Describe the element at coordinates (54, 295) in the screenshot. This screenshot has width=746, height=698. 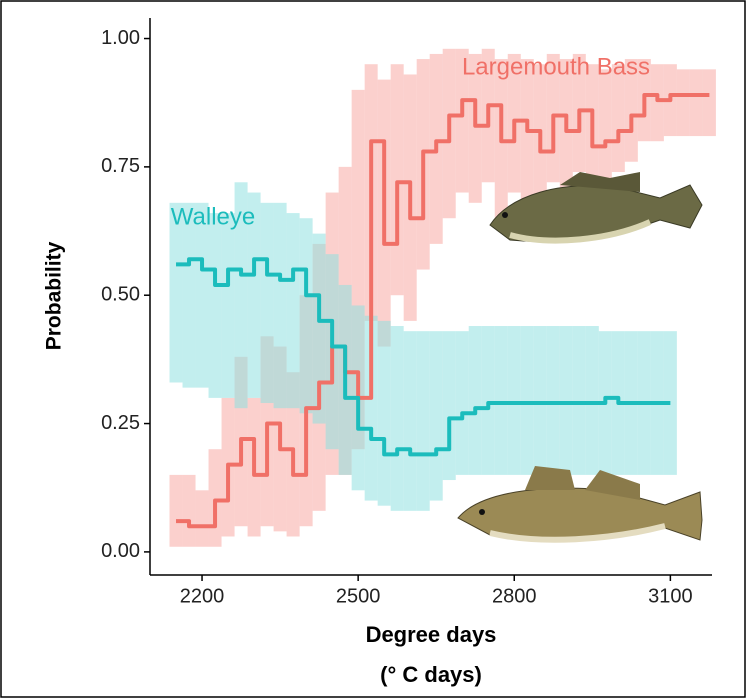
I see `y-axis-title: Probability` at that location.